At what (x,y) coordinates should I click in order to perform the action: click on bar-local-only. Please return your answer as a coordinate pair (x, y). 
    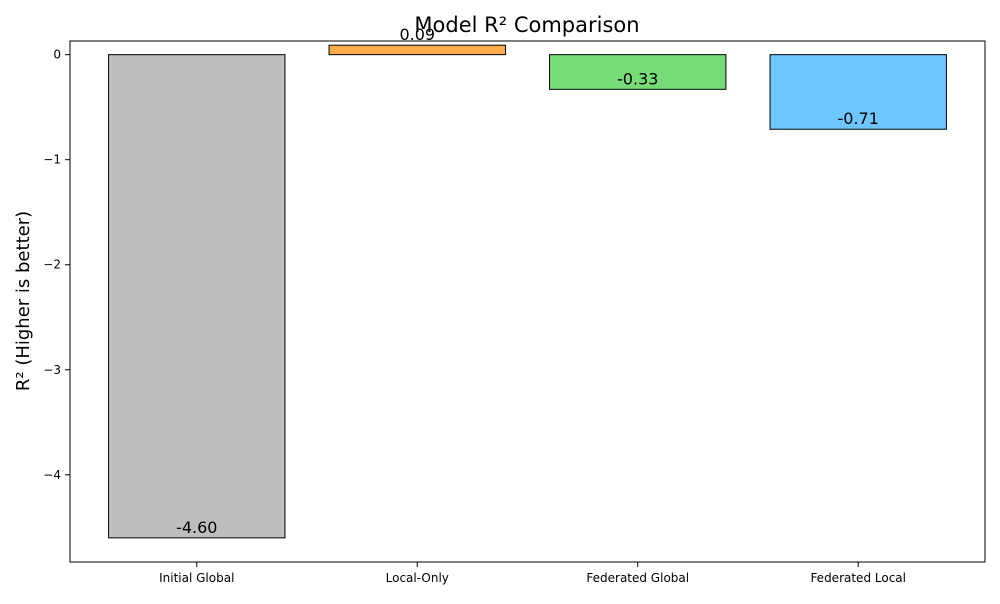
    Looking at the image, I should click on (417, 50).